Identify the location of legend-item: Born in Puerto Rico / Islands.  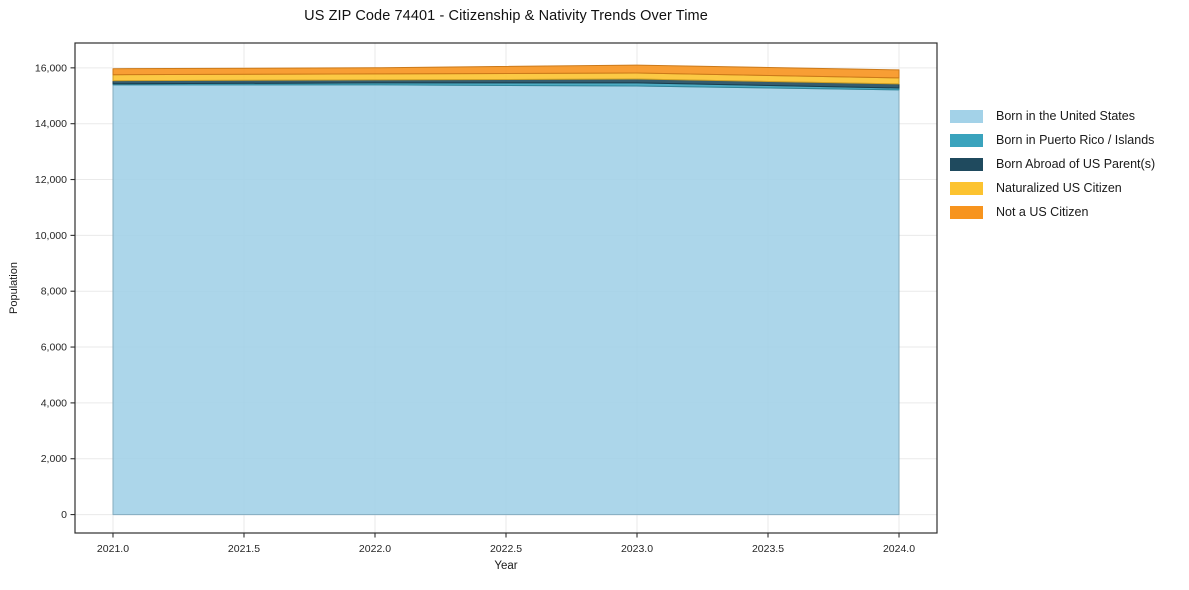
(1052, 140).